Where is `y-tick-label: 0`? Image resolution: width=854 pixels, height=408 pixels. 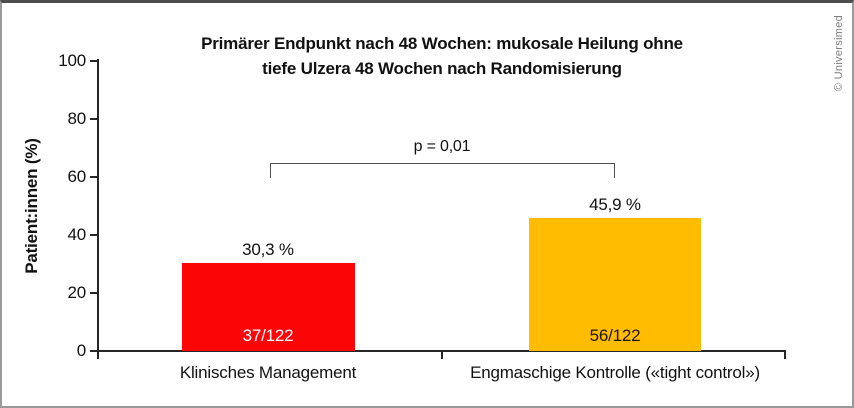 y-tick-label: 0 is located at coordinates (81, 350).